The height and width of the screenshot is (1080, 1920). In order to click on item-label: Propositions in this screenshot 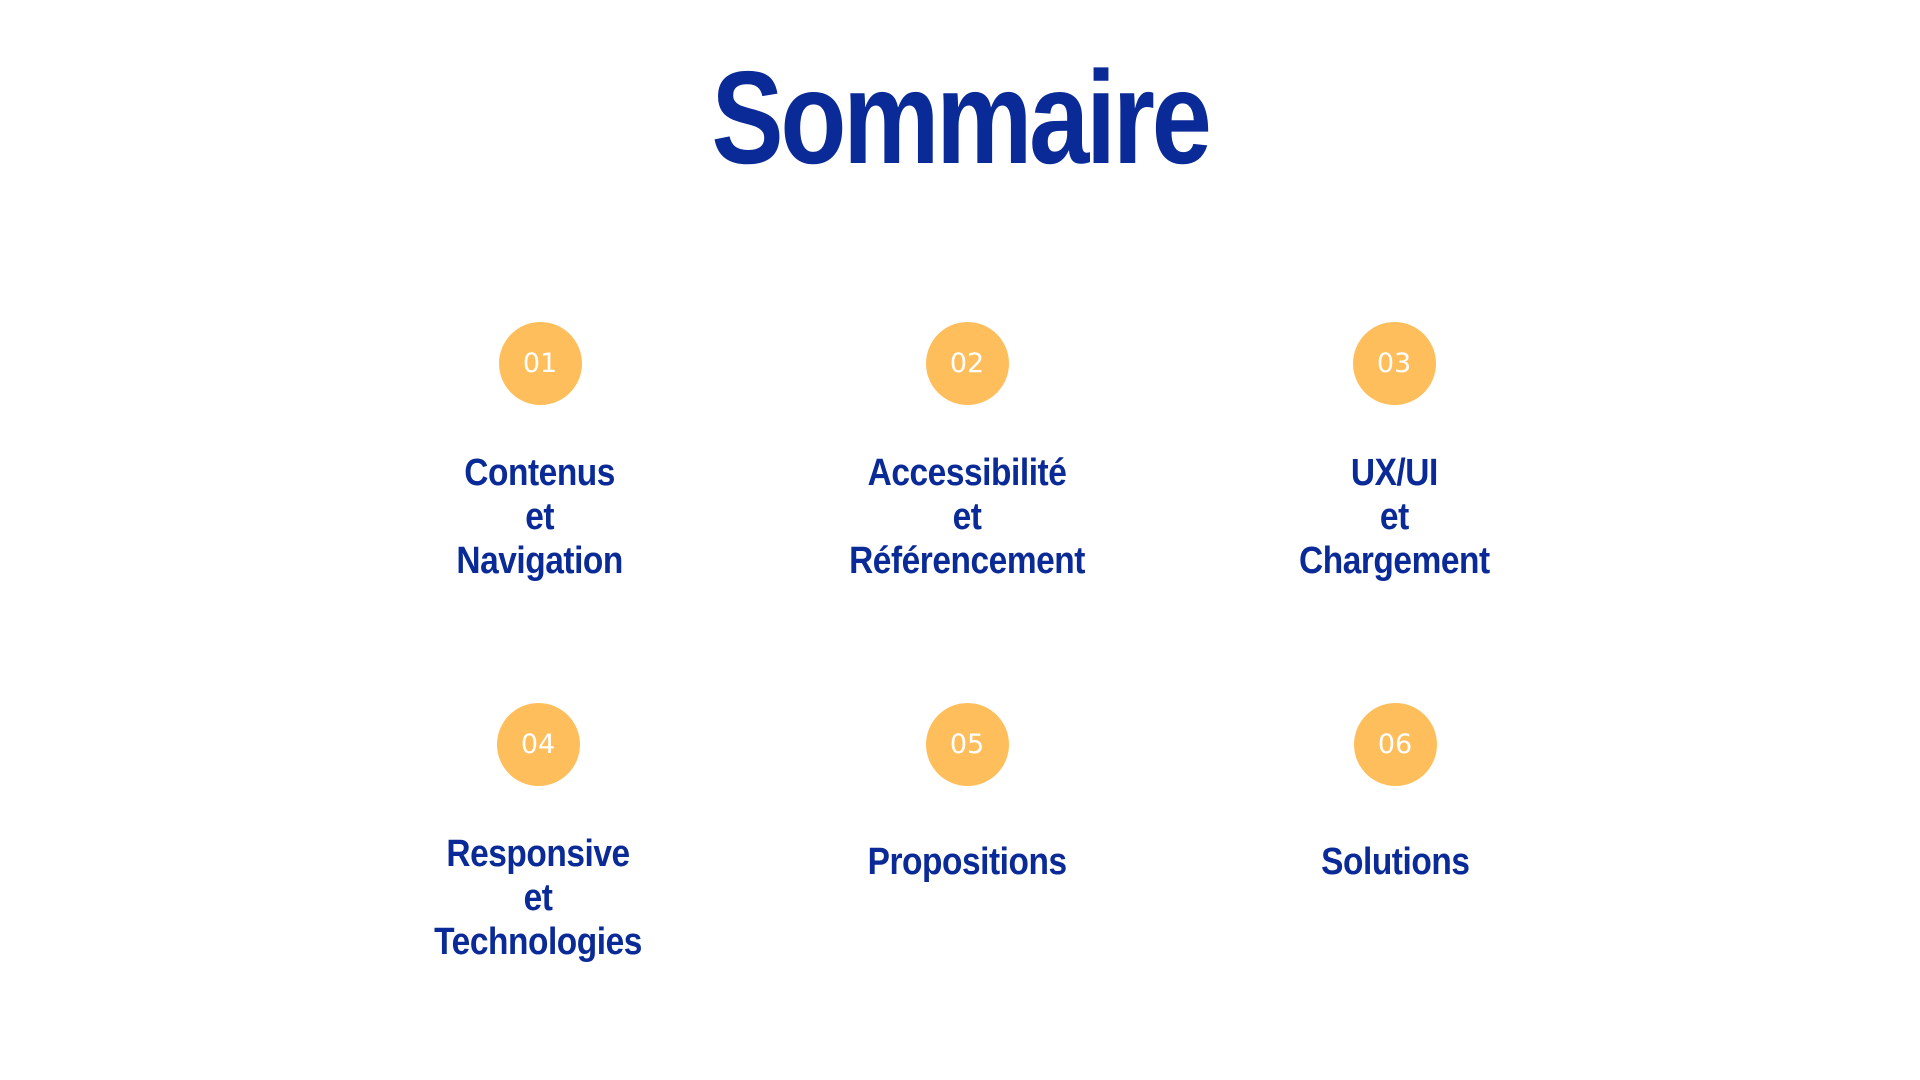, I will do `click(967, 862)`.